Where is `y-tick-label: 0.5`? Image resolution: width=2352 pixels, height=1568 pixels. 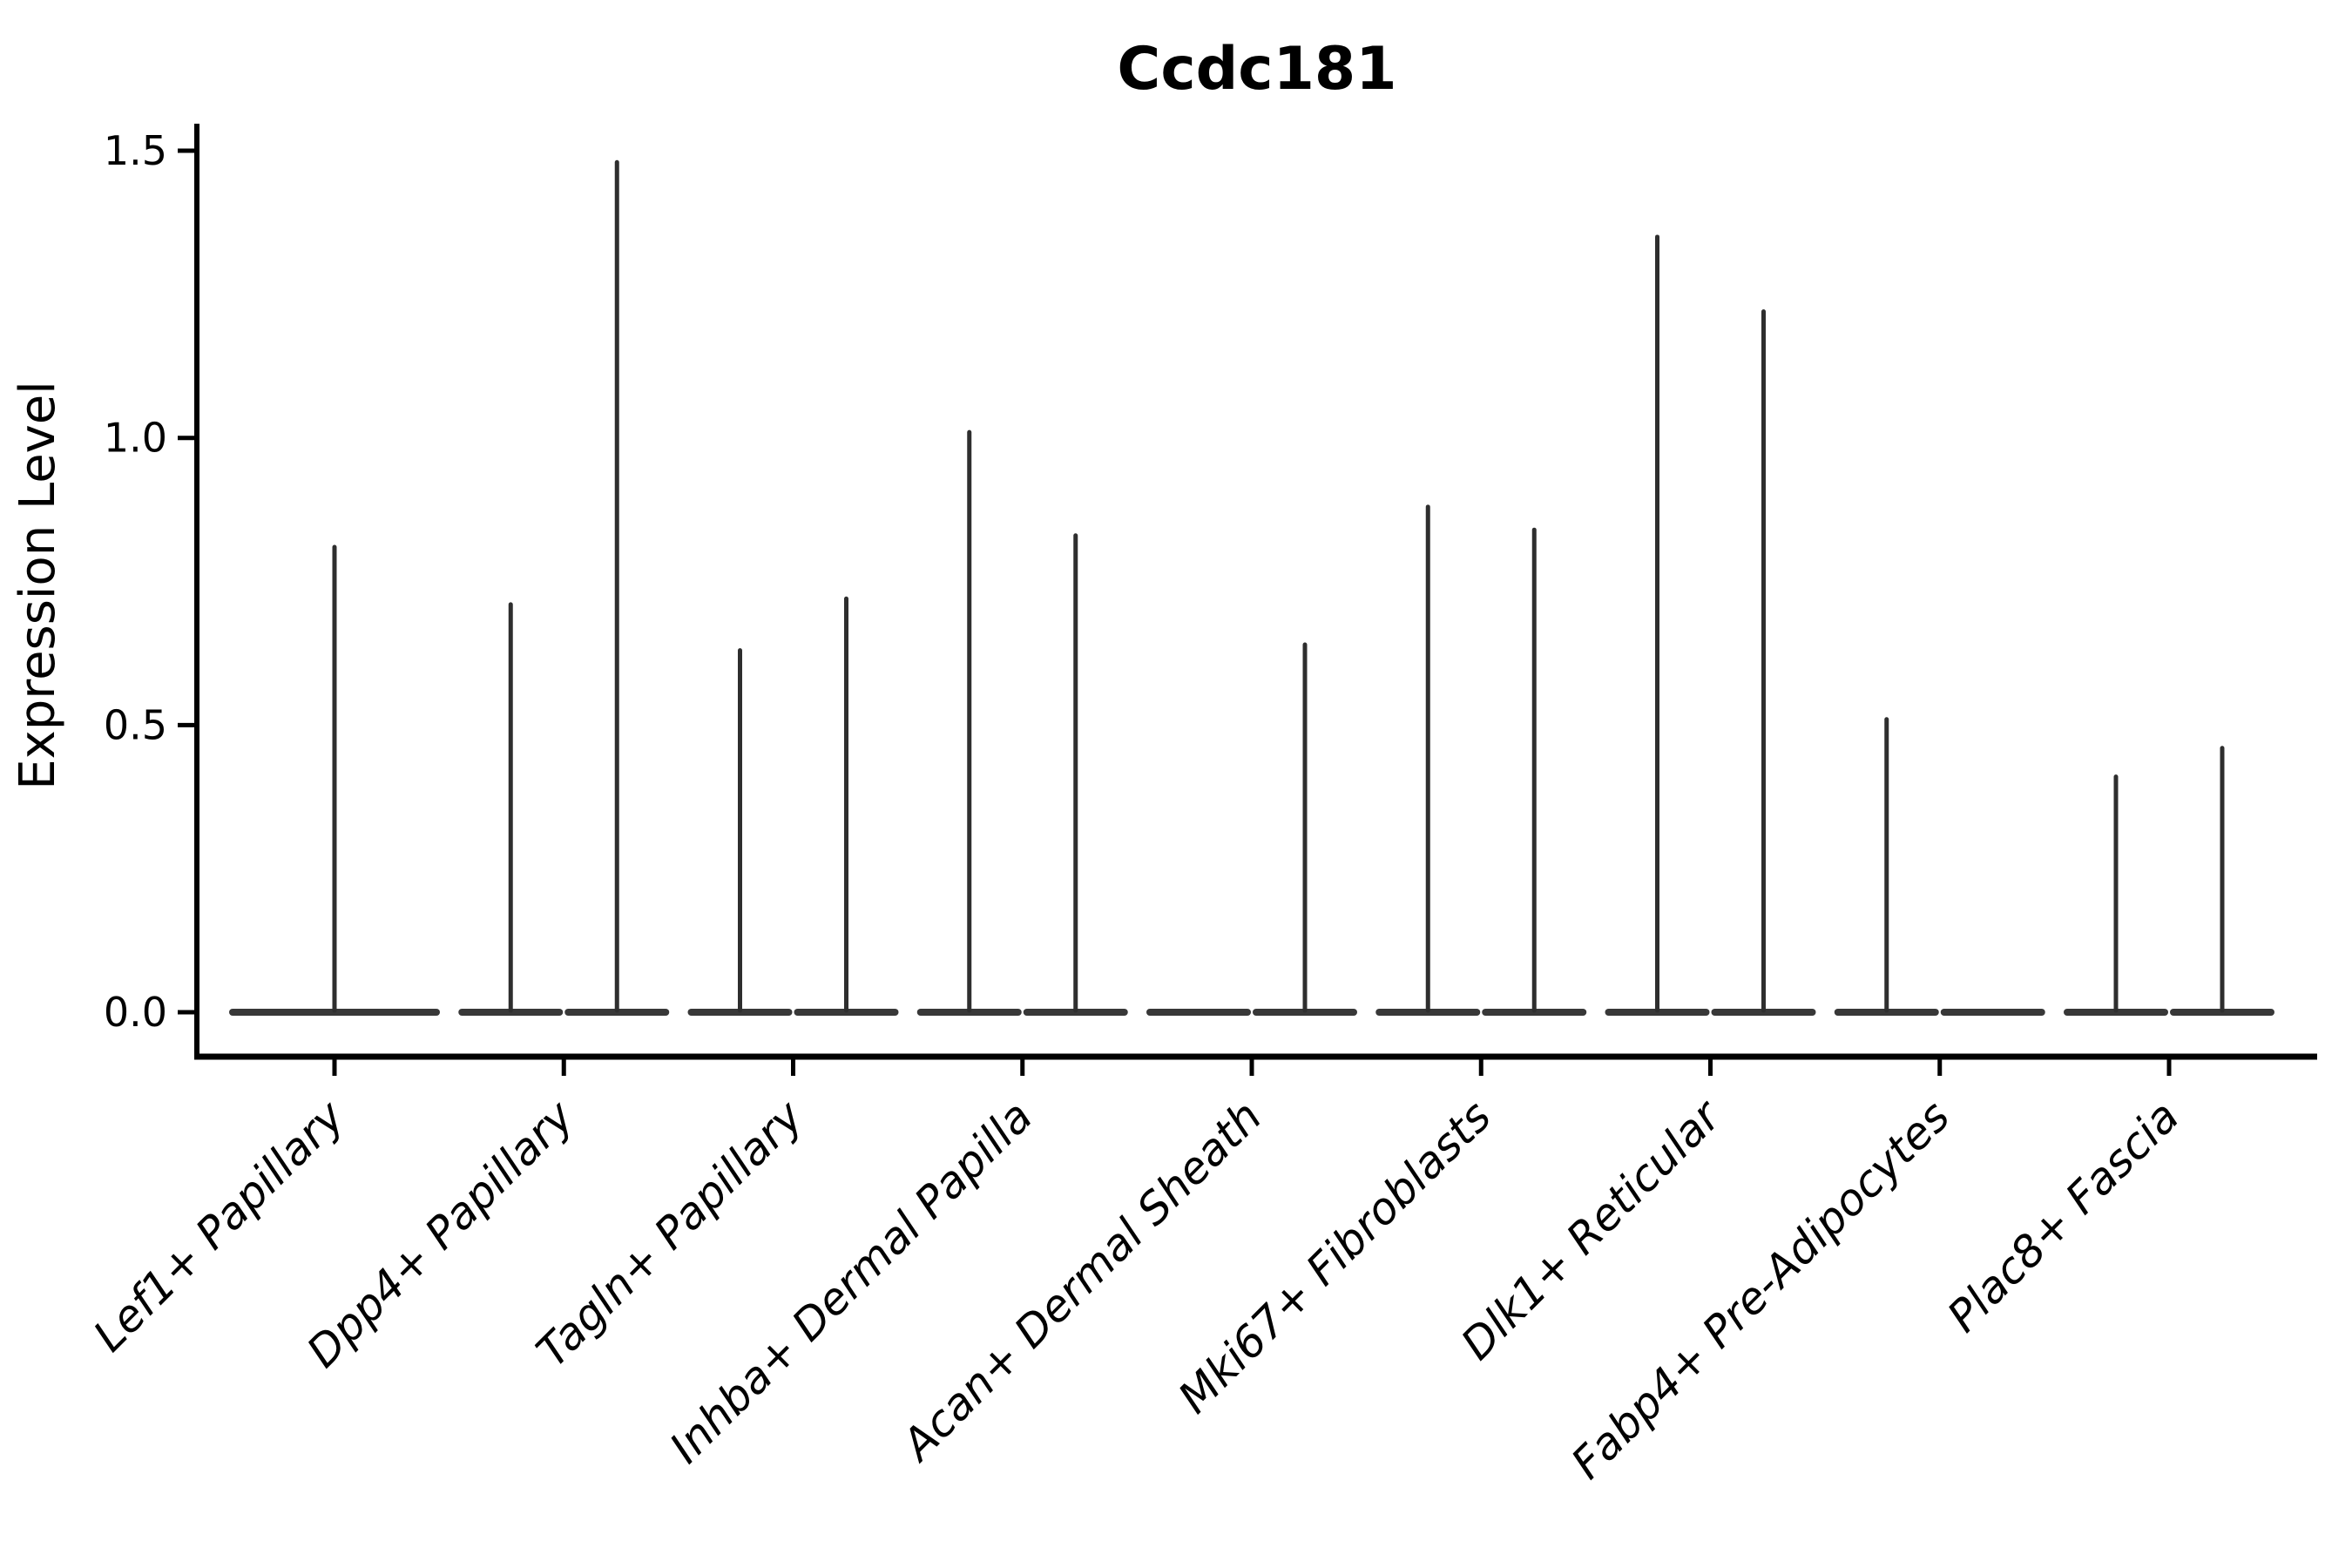
y-tick-label: 0.5 is located at coordinates (135, 724).